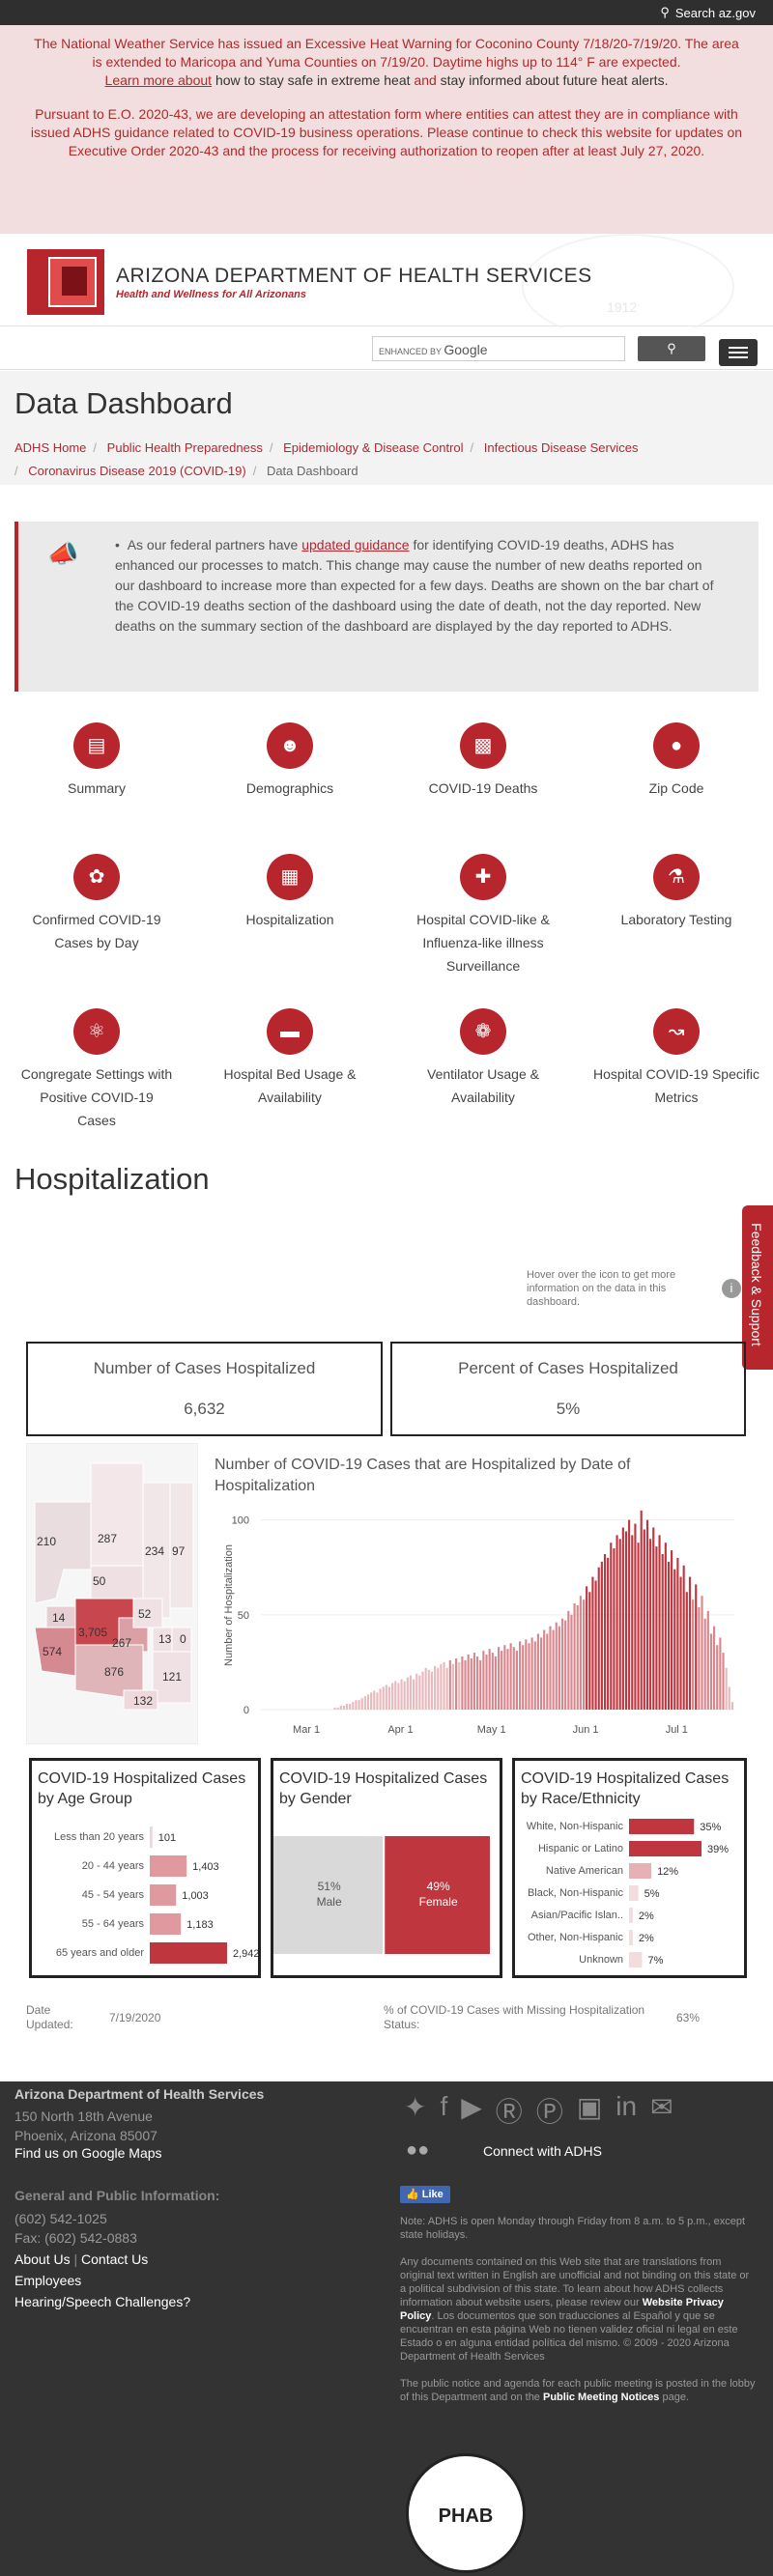  What do you see at coordinates (627, 2106) in the screenshot?
I see `linkedin-icon: in` at bounding box center [627, 2106].